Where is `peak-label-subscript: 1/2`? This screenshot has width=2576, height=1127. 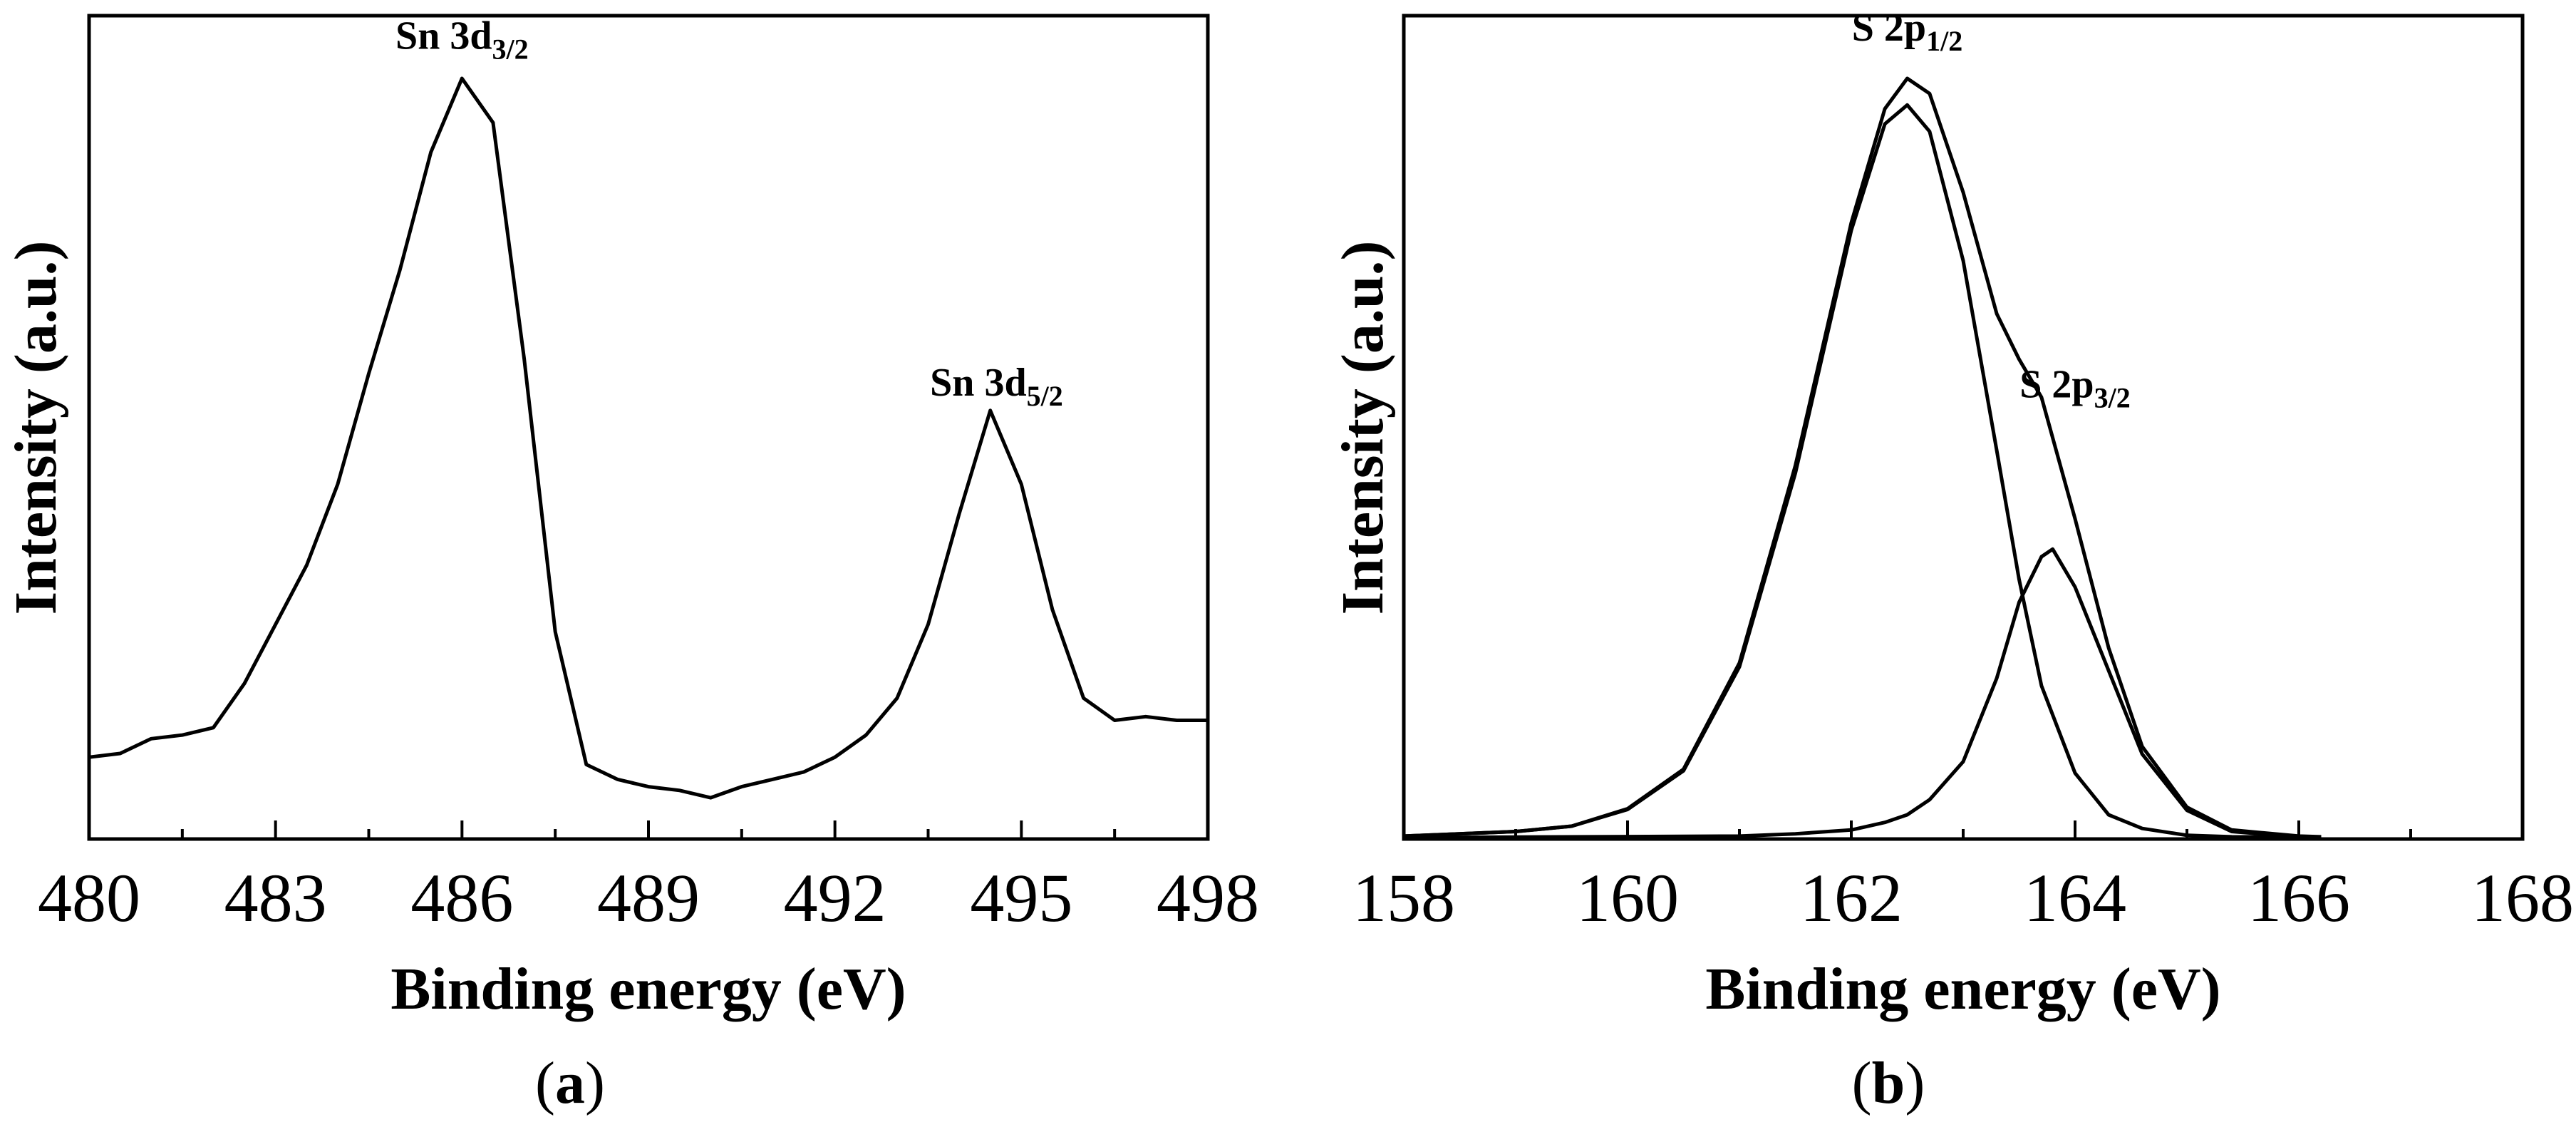 peak-label-subscript: 1/2 is located at coordinates (1944, 41).